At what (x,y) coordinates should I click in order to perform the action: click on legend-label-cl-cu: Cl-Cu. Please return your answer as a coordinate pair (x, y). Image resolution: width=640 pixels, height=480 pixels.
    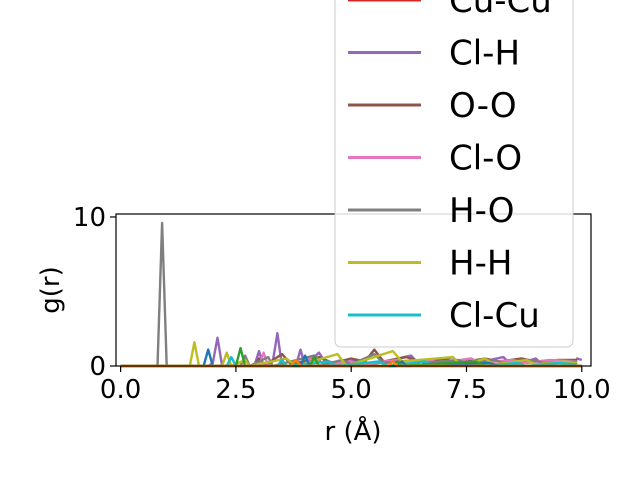
    Looking at the image, I should click on (494, 316).